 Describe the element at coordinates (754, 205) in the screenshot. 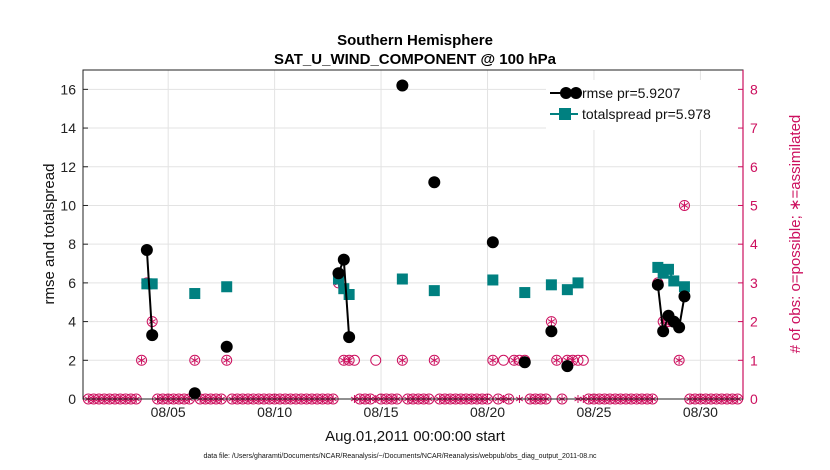

I see `y2-tick-label: 5` at that location.